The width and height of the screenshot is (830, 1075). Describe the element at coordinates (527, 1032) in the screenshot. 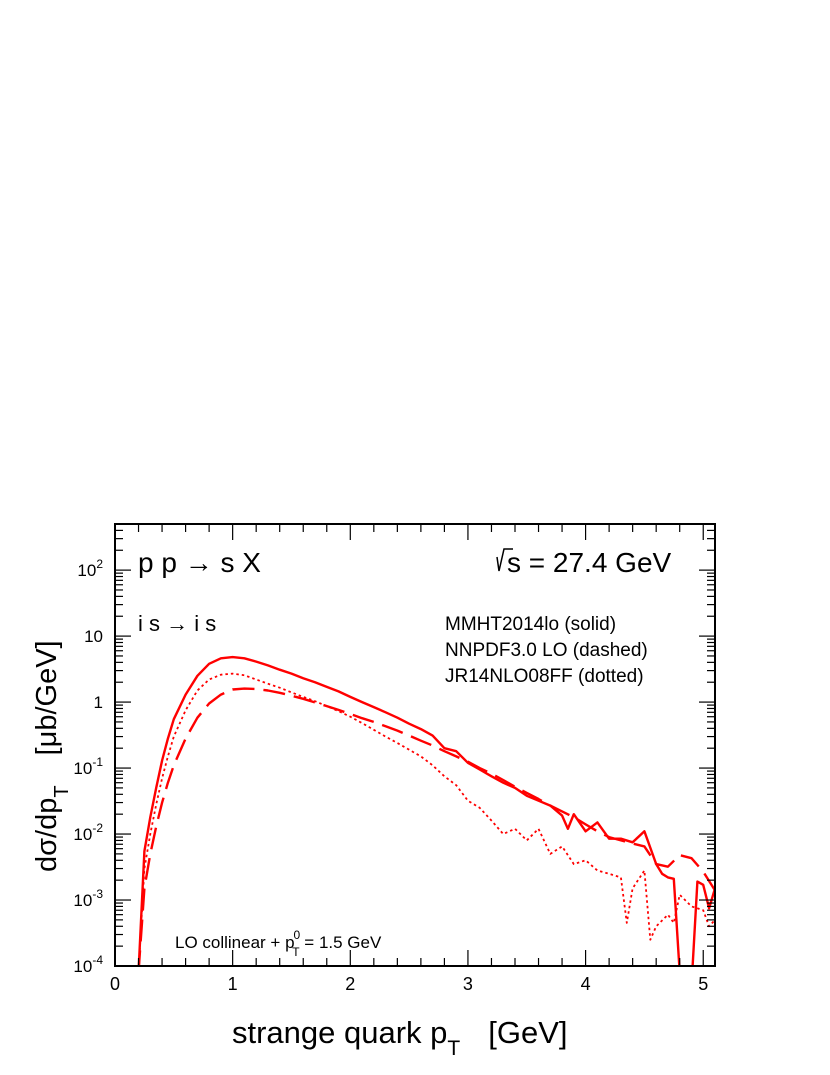

I see `x-axis-label-unit: [GeV]` at that location.